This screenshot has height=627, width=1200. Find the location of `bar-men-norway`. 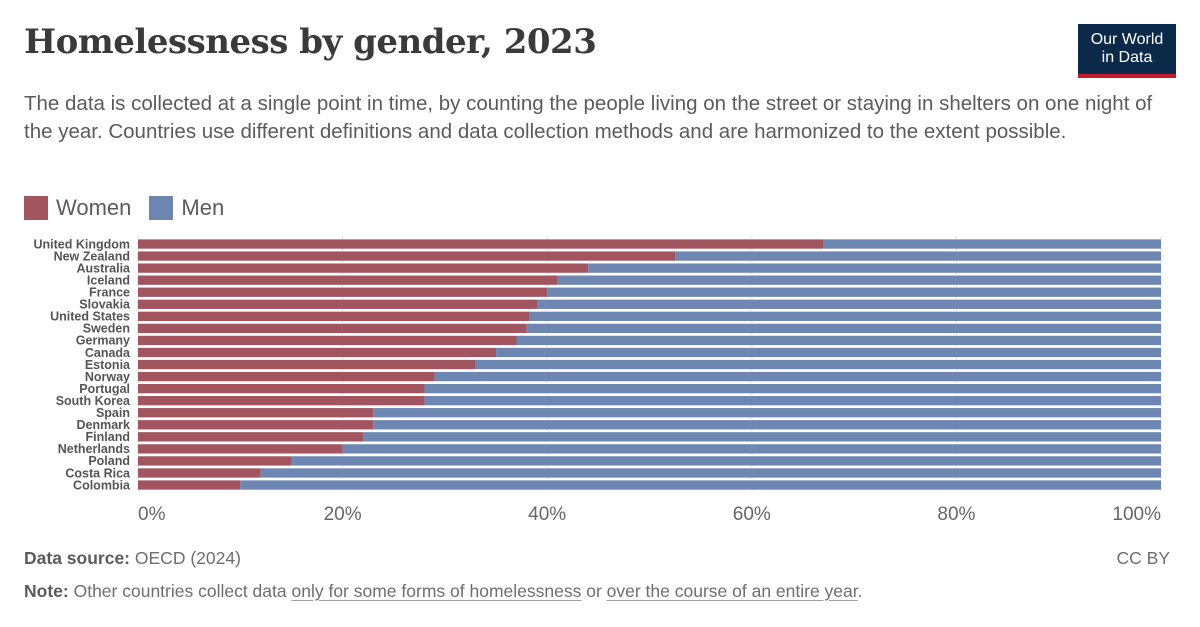

bar-men-norway is located at coordinates (797, 376).